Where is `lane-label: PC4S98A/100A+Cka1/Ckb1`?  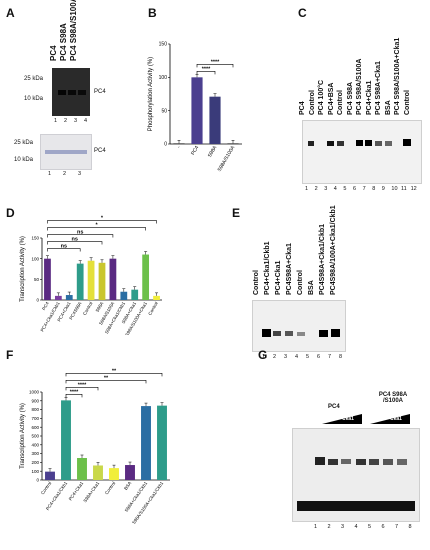
lane-label: PC4S98A/100A+Cka1/Ckb1 is located at coordinates (333, 250).